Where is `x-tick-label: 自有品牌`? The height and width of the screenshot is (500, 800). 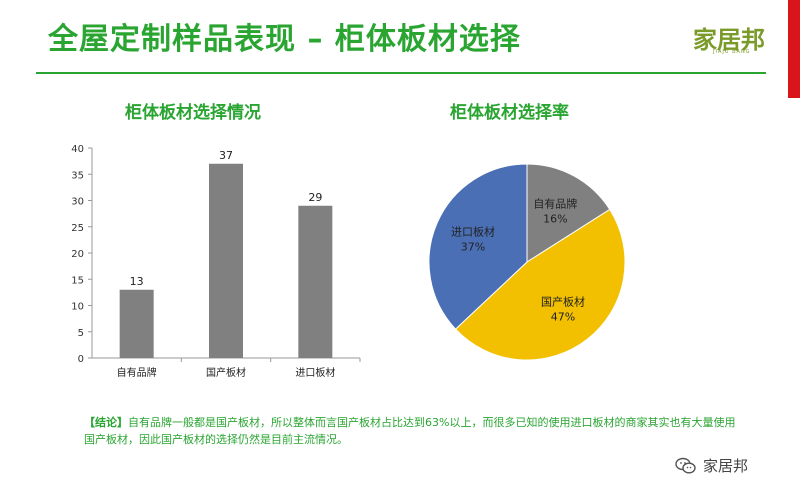
x-tick-label: 自有品牌 is located at coordinates (137, 372).